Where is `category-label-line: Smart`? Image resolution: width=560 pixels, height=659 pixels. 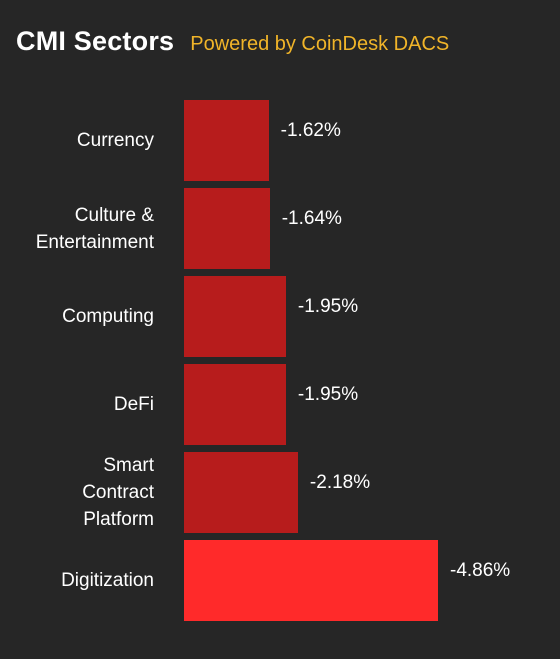
category-label-line: Smart is located at coordinates (128, 465).